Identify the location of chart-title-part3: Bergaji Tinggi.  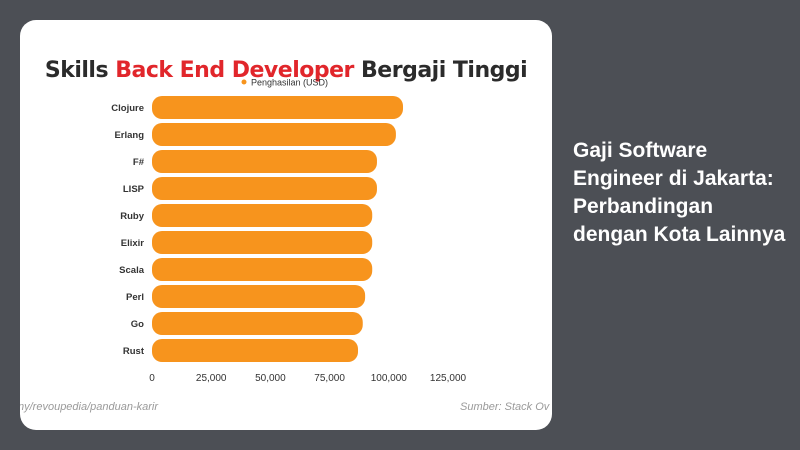
(440, 70).